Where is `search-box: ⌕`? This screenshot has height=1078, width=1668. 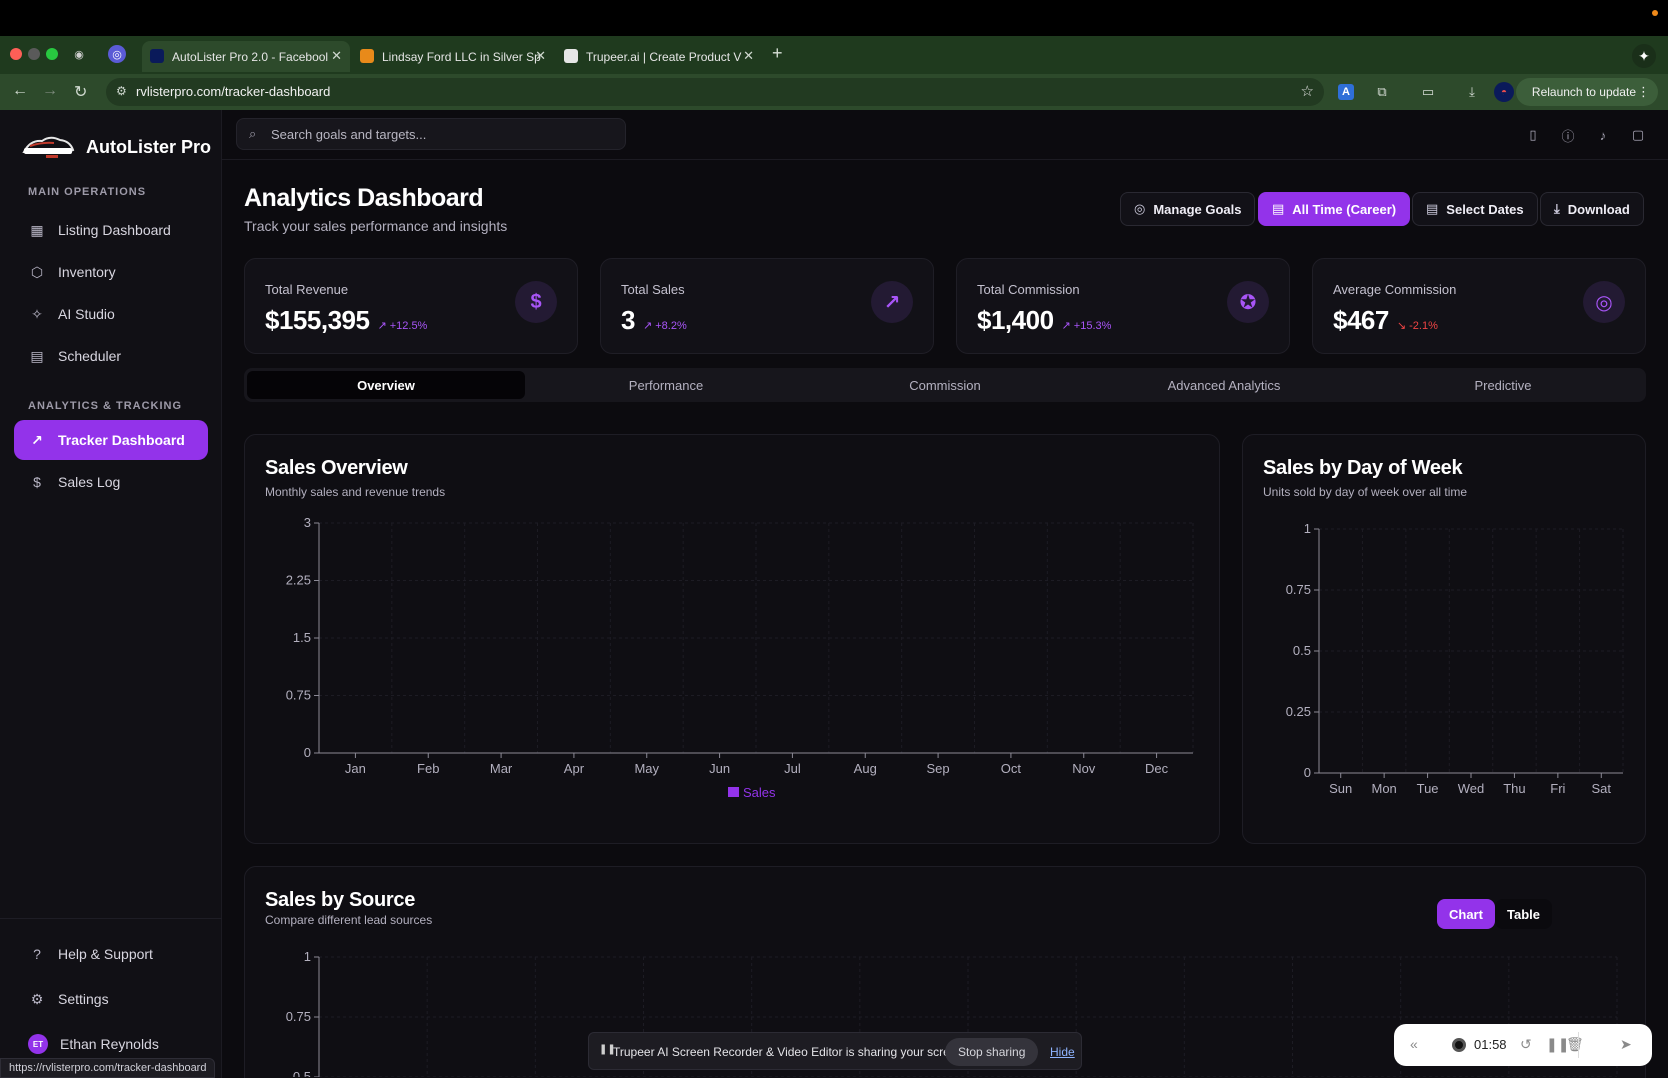 search-box: ⌕ is located at coordinates (431, 134).